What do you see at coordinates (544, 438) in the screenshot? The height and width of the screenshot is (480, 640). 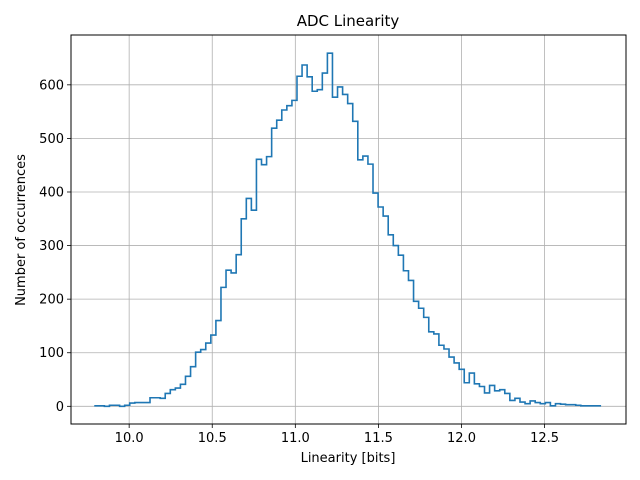 I see `x-tick-label: 12.5` at bounding box center [544, 438].